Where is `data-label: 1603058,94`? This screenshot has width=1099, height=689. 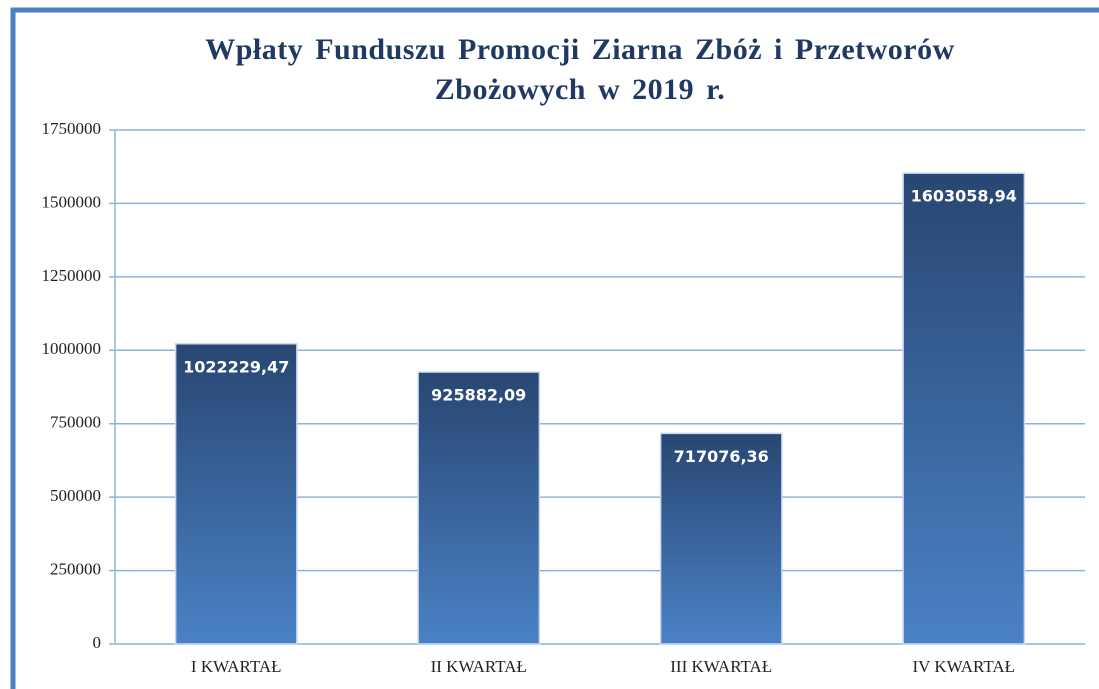 data-label: 1603058,94 is located at coordinates (964, 196).